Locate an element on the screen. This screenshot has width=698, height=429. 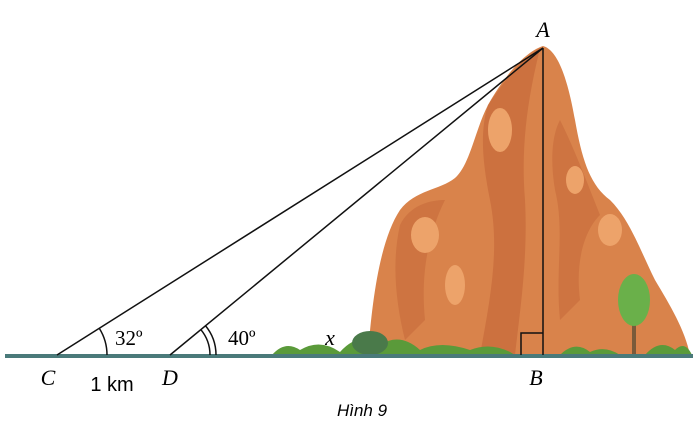
distance-label: 1 km is located at coordinates (111, 385).